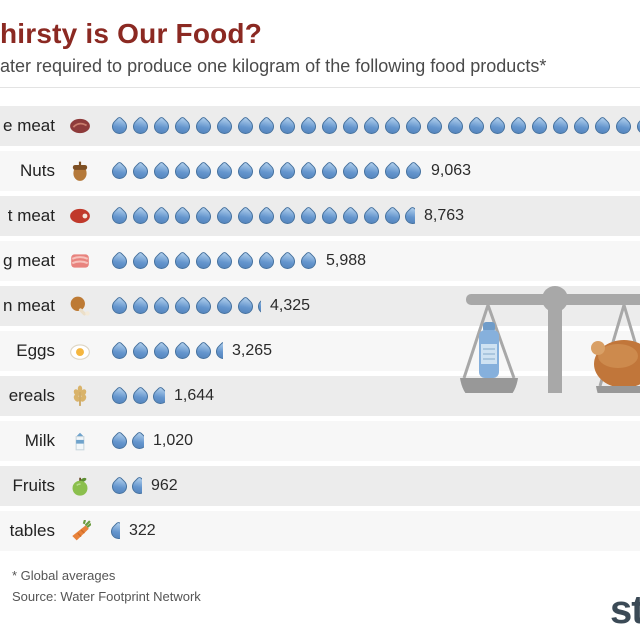 This screenshot has height=639, width=640. I want to click on pig-meat-icon, so click(80, 261).